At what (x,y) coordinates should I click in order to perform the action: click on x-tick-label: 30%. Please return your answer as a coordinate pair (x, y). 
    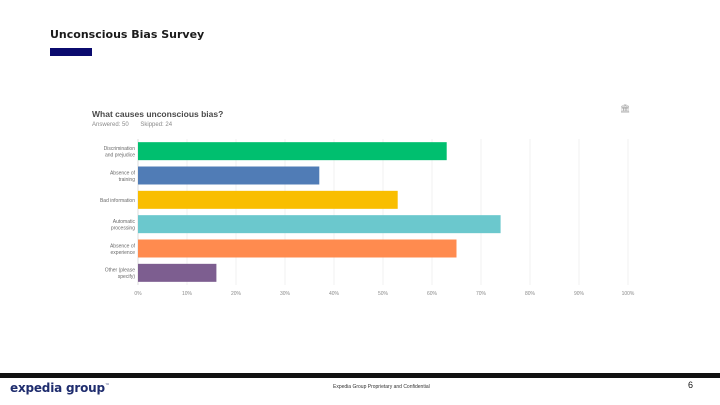
    Looking at the image, I should click on (285, 294).